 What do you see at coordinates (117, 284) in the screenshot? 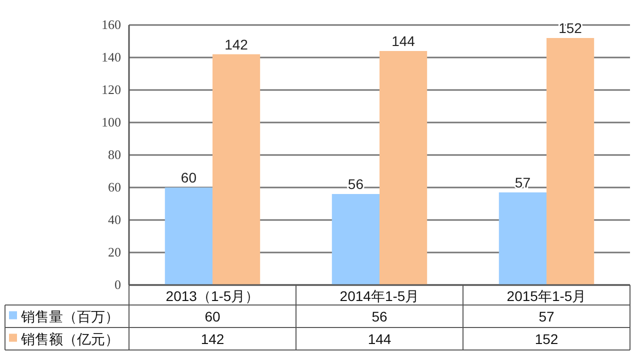
I see `y-tick-label: 0` at bounding box center [117, 284].